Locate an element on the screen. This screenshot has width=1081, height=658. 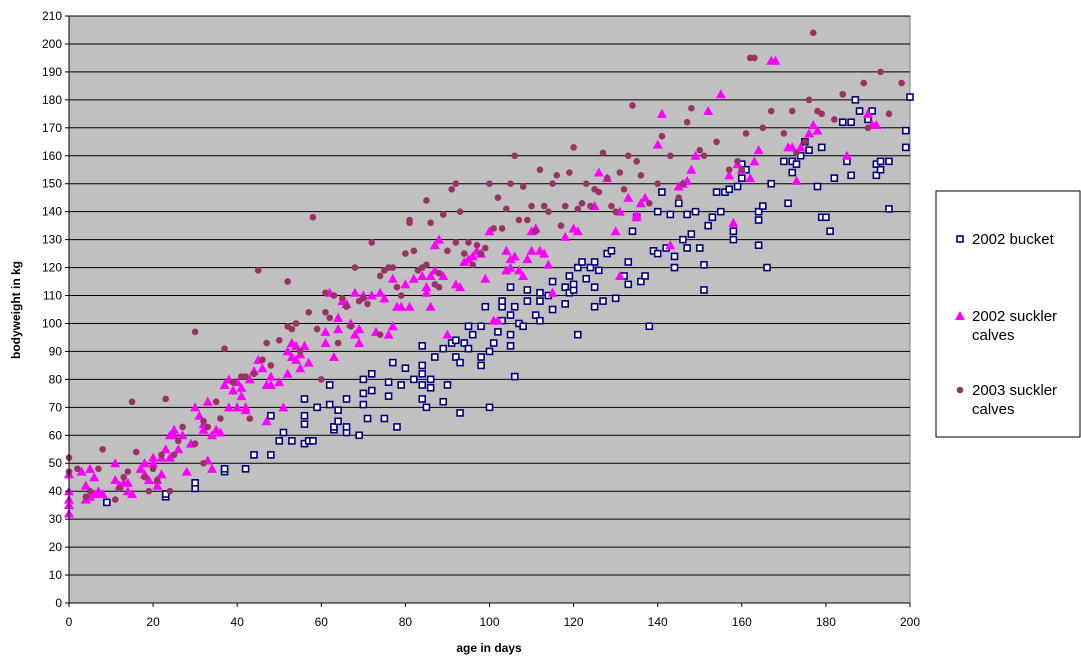
x-tick-label-1: 20 is located at coordinates (153, 622).